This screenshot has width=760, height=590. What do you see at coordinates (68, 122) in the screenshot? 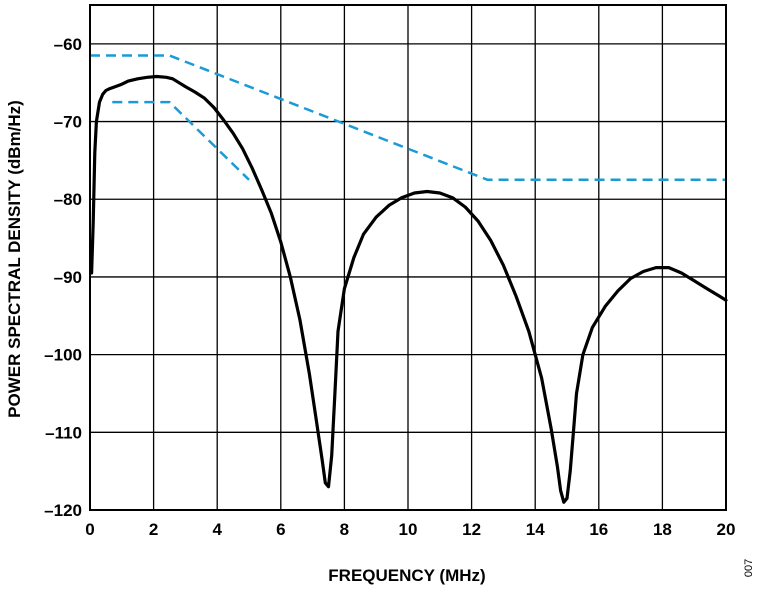
I see `y-tick-label-1: –70` at bounding box center [68, 122].